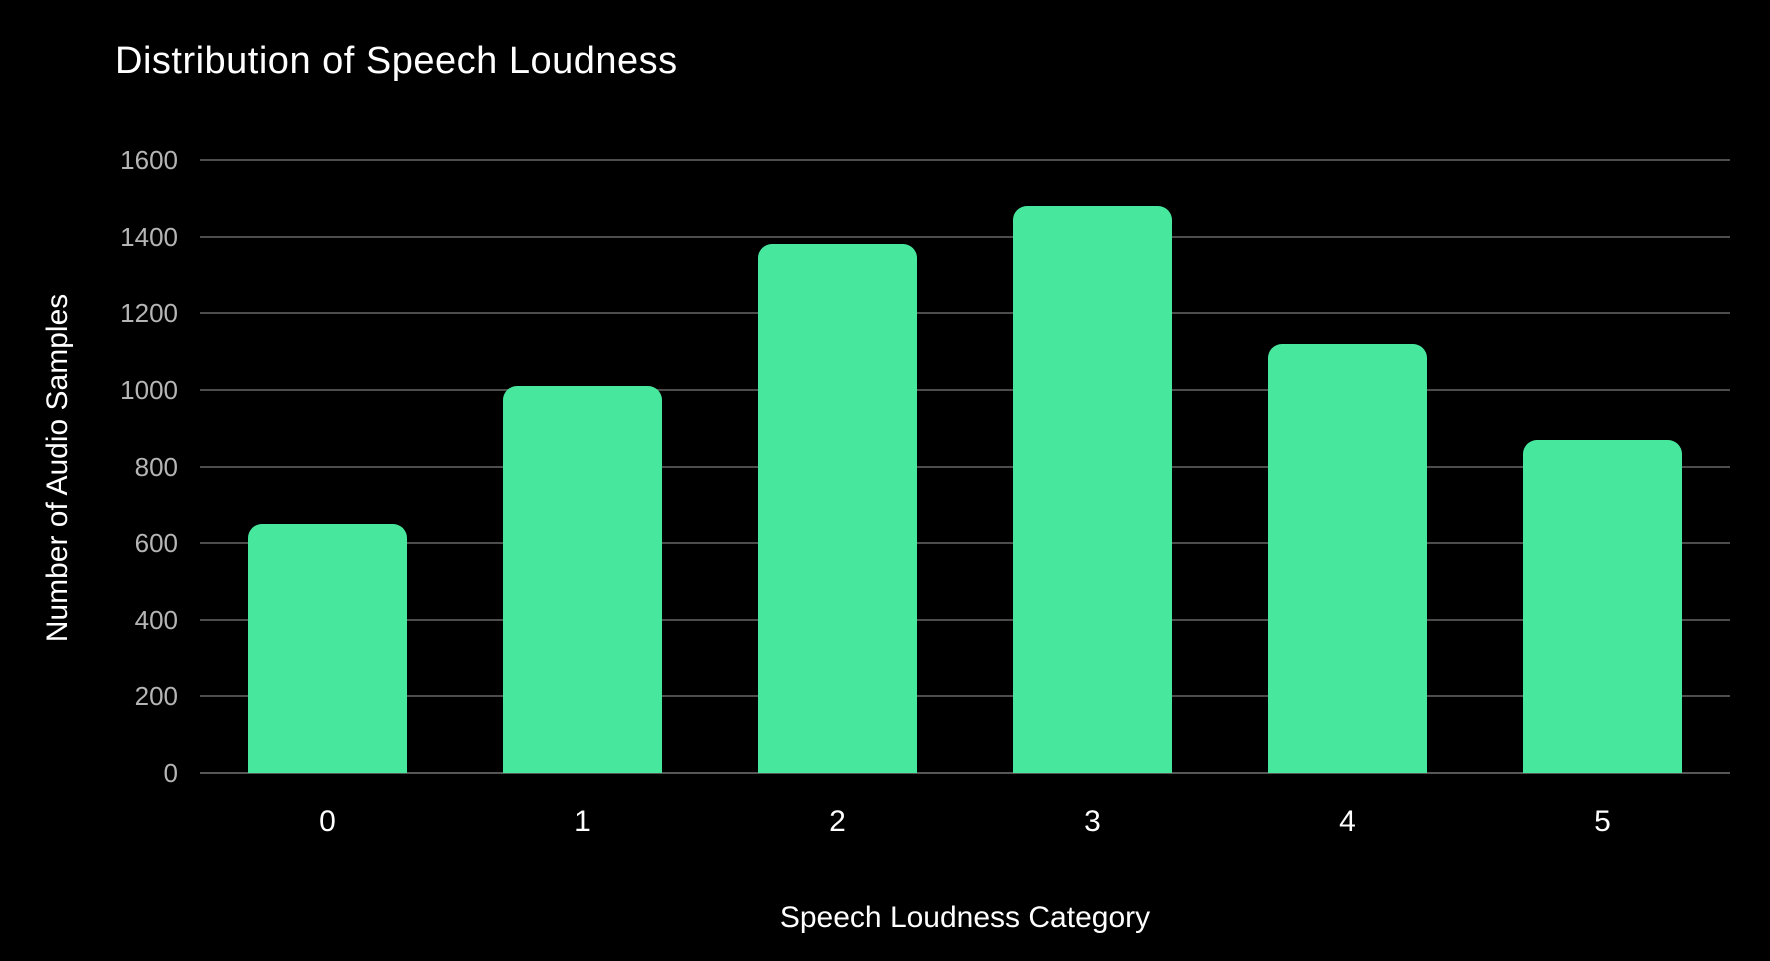 The width and height of the screenshot is (1770, 961). I want to click on y-axis-tick-label: 1000, so click(149, 389).